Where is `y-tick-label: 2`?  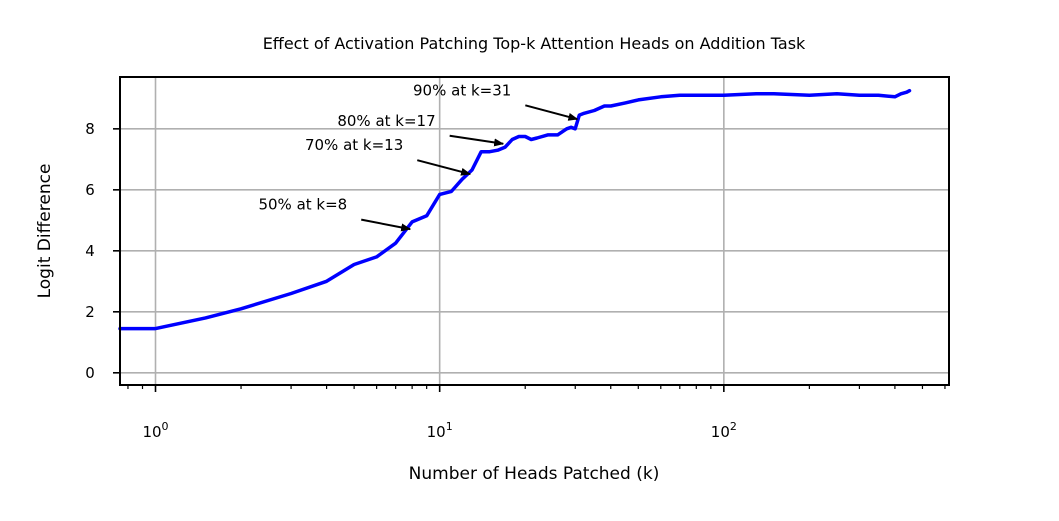
y-tick-label: 2 is located at coordinates (90, 312).